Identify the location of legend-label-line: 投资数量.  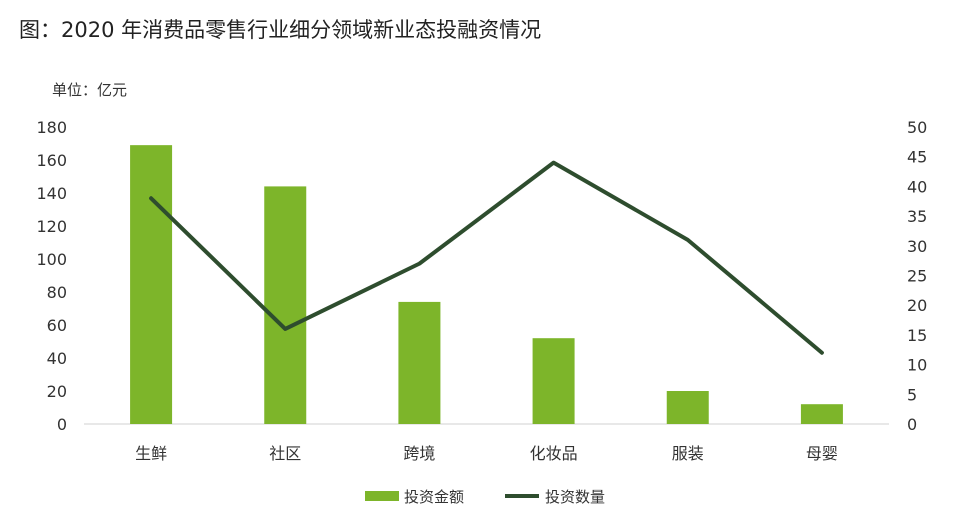
(575, 497).